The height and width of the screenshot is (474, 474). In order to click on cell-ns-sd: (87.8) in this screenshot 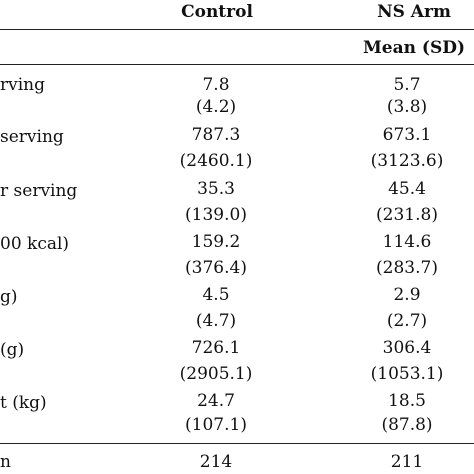, I will do `click(407, 425)`.